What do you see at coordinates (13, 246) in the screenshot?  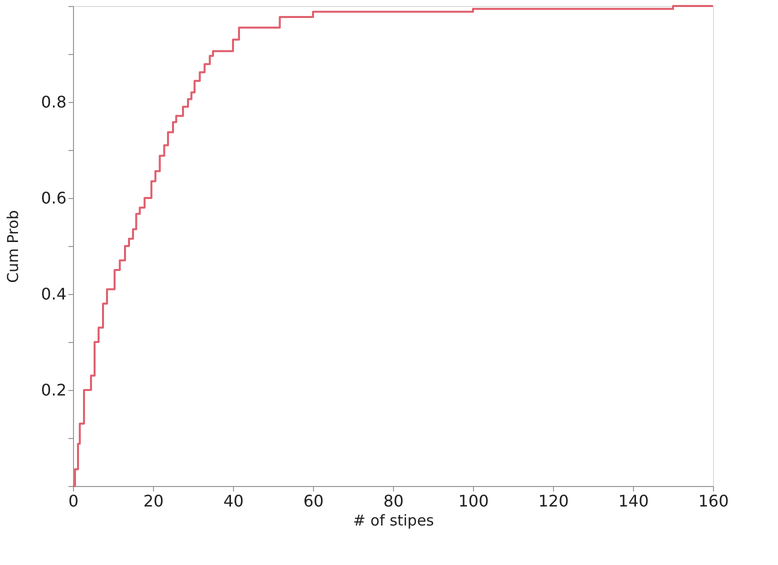 I see `y-axis-title: Cum Prob` at bounding box center [13, 246].